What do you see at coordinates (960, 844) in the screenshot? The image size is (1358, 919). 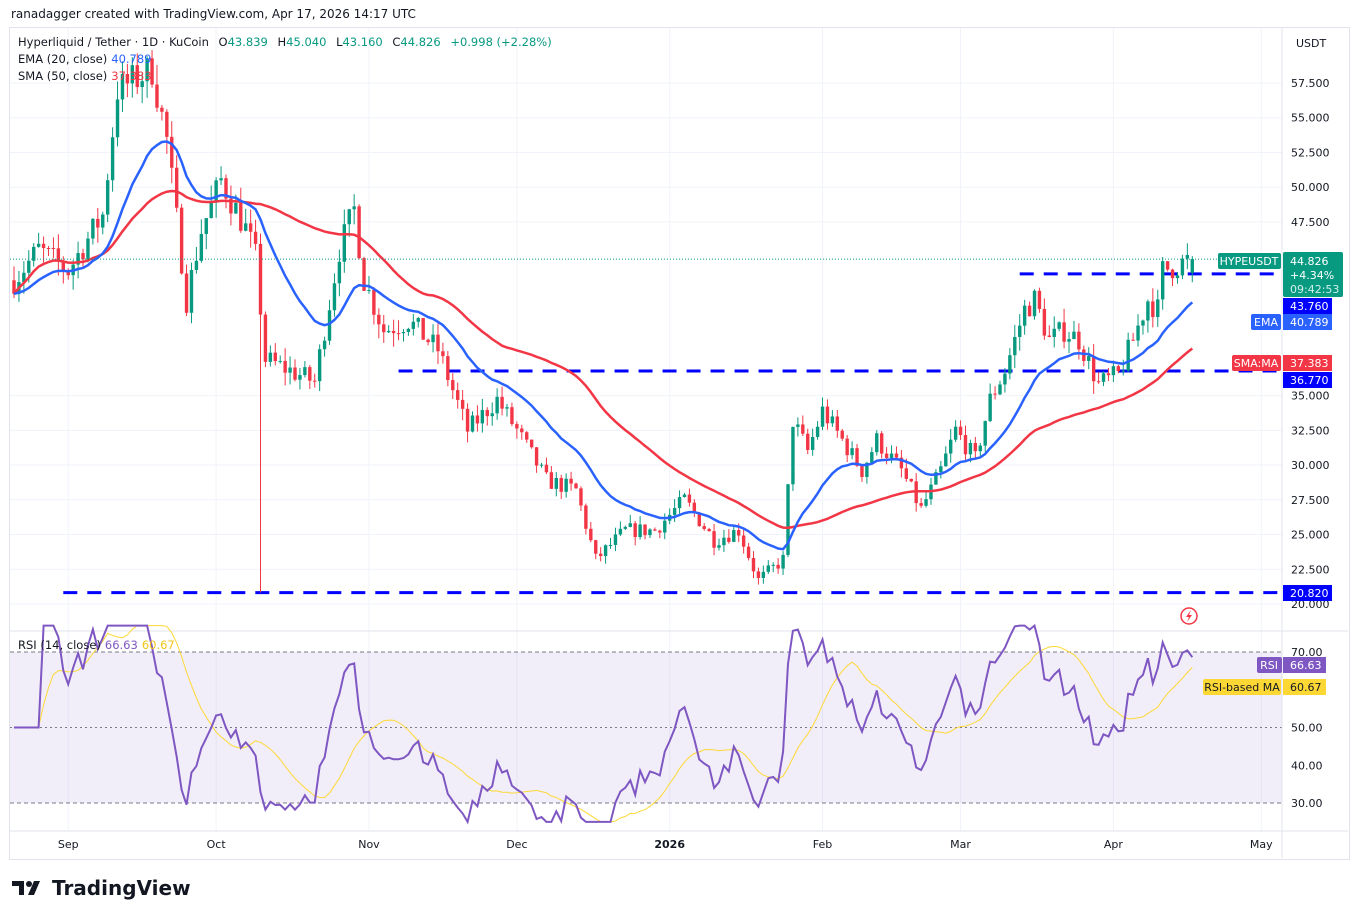 I see `time-tick-label: Mar` at bounding box center [960, 844].